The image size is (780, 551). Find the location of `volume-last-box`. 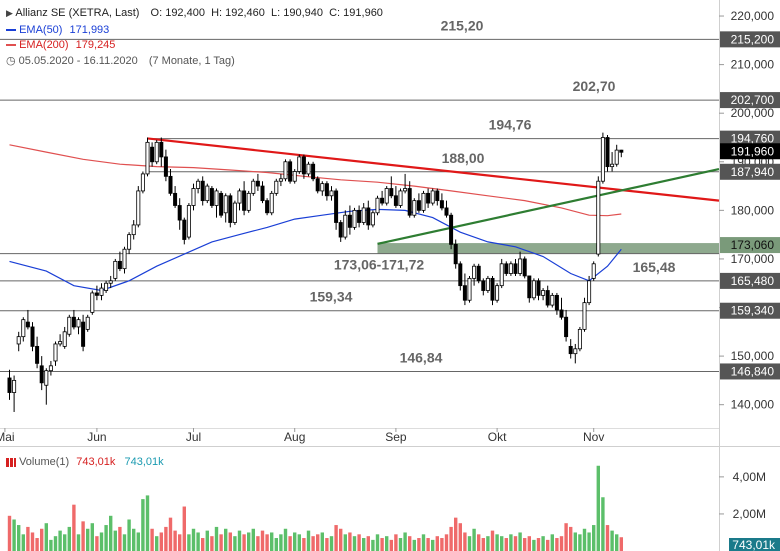

volume-last-box is located at coordinates (754, 544).